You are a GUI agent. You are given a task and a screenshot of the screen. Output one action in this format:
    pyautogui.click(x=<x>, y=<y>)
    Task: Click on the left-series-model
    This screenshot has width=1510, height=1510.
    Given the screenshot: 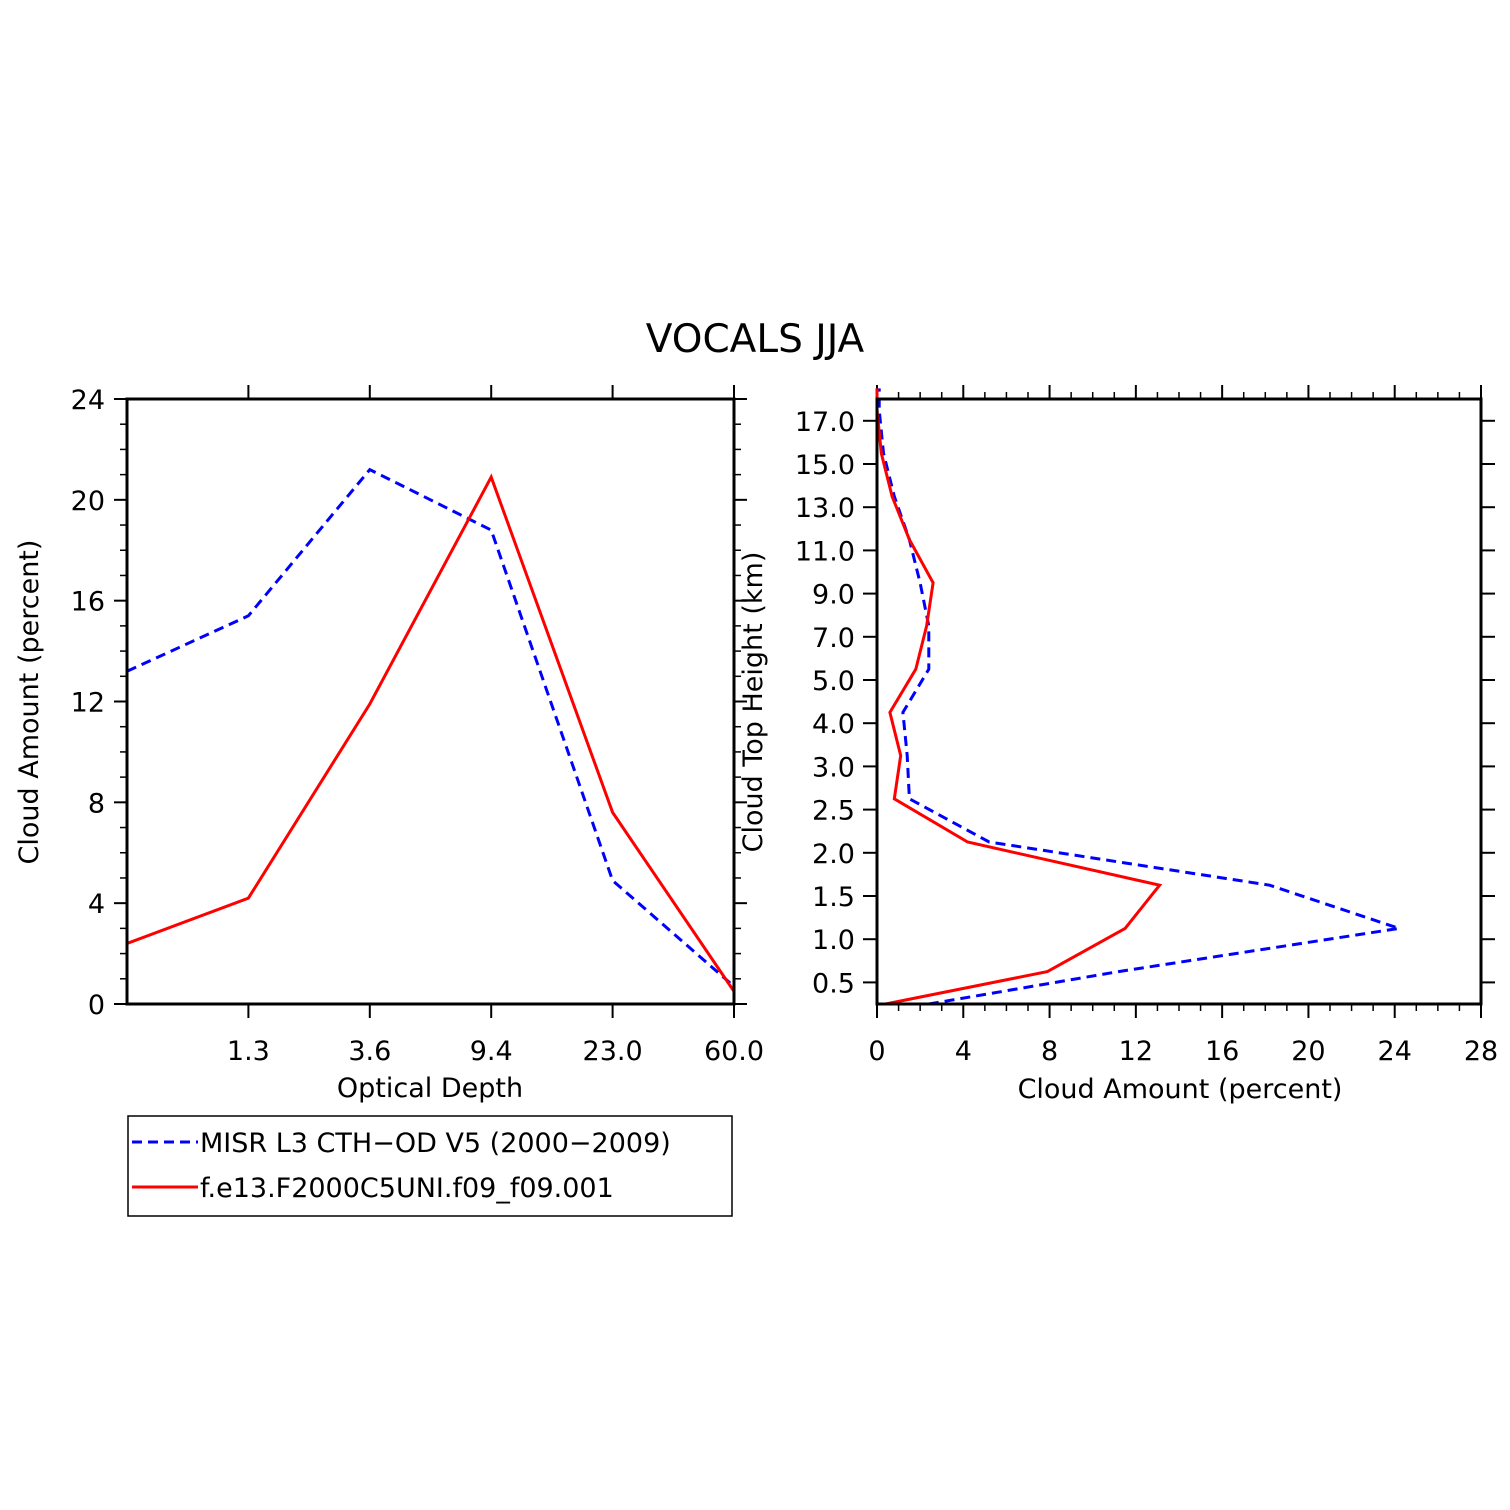 What is the action you would take?
    pyautogui.click(x=431, y=733)
    